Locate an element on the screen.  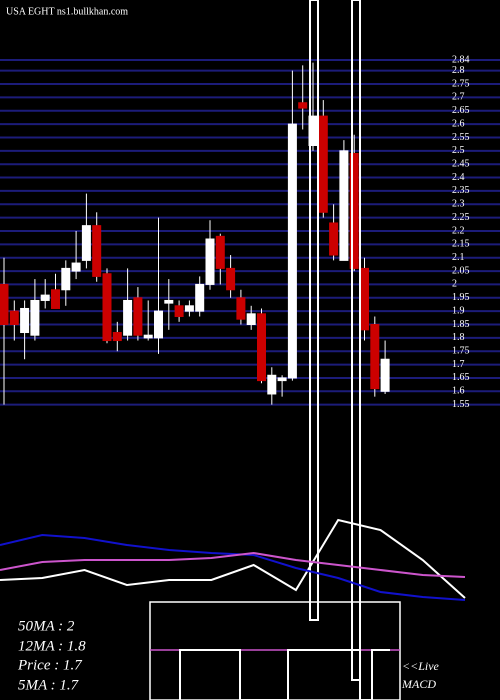
ma-panel is located at coordinates (233, 559).